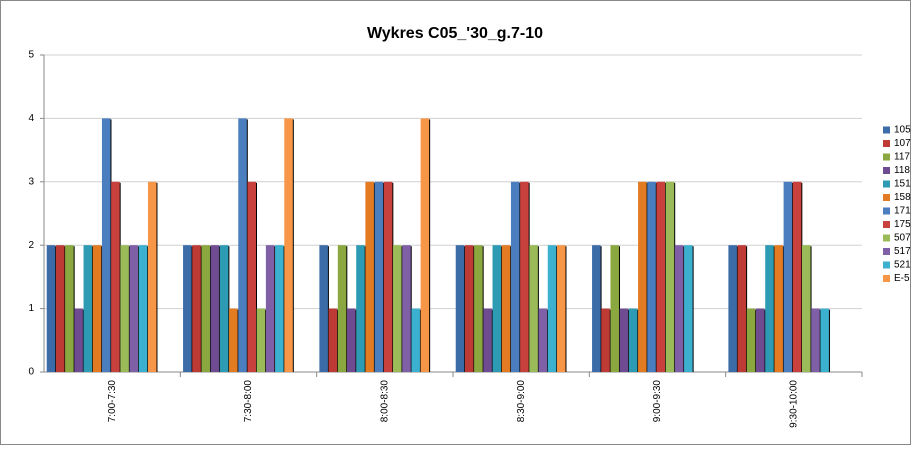 The width and height of the screenshot is (911, 450). I want to click on y-tick-label: 5, so click(31, 55).